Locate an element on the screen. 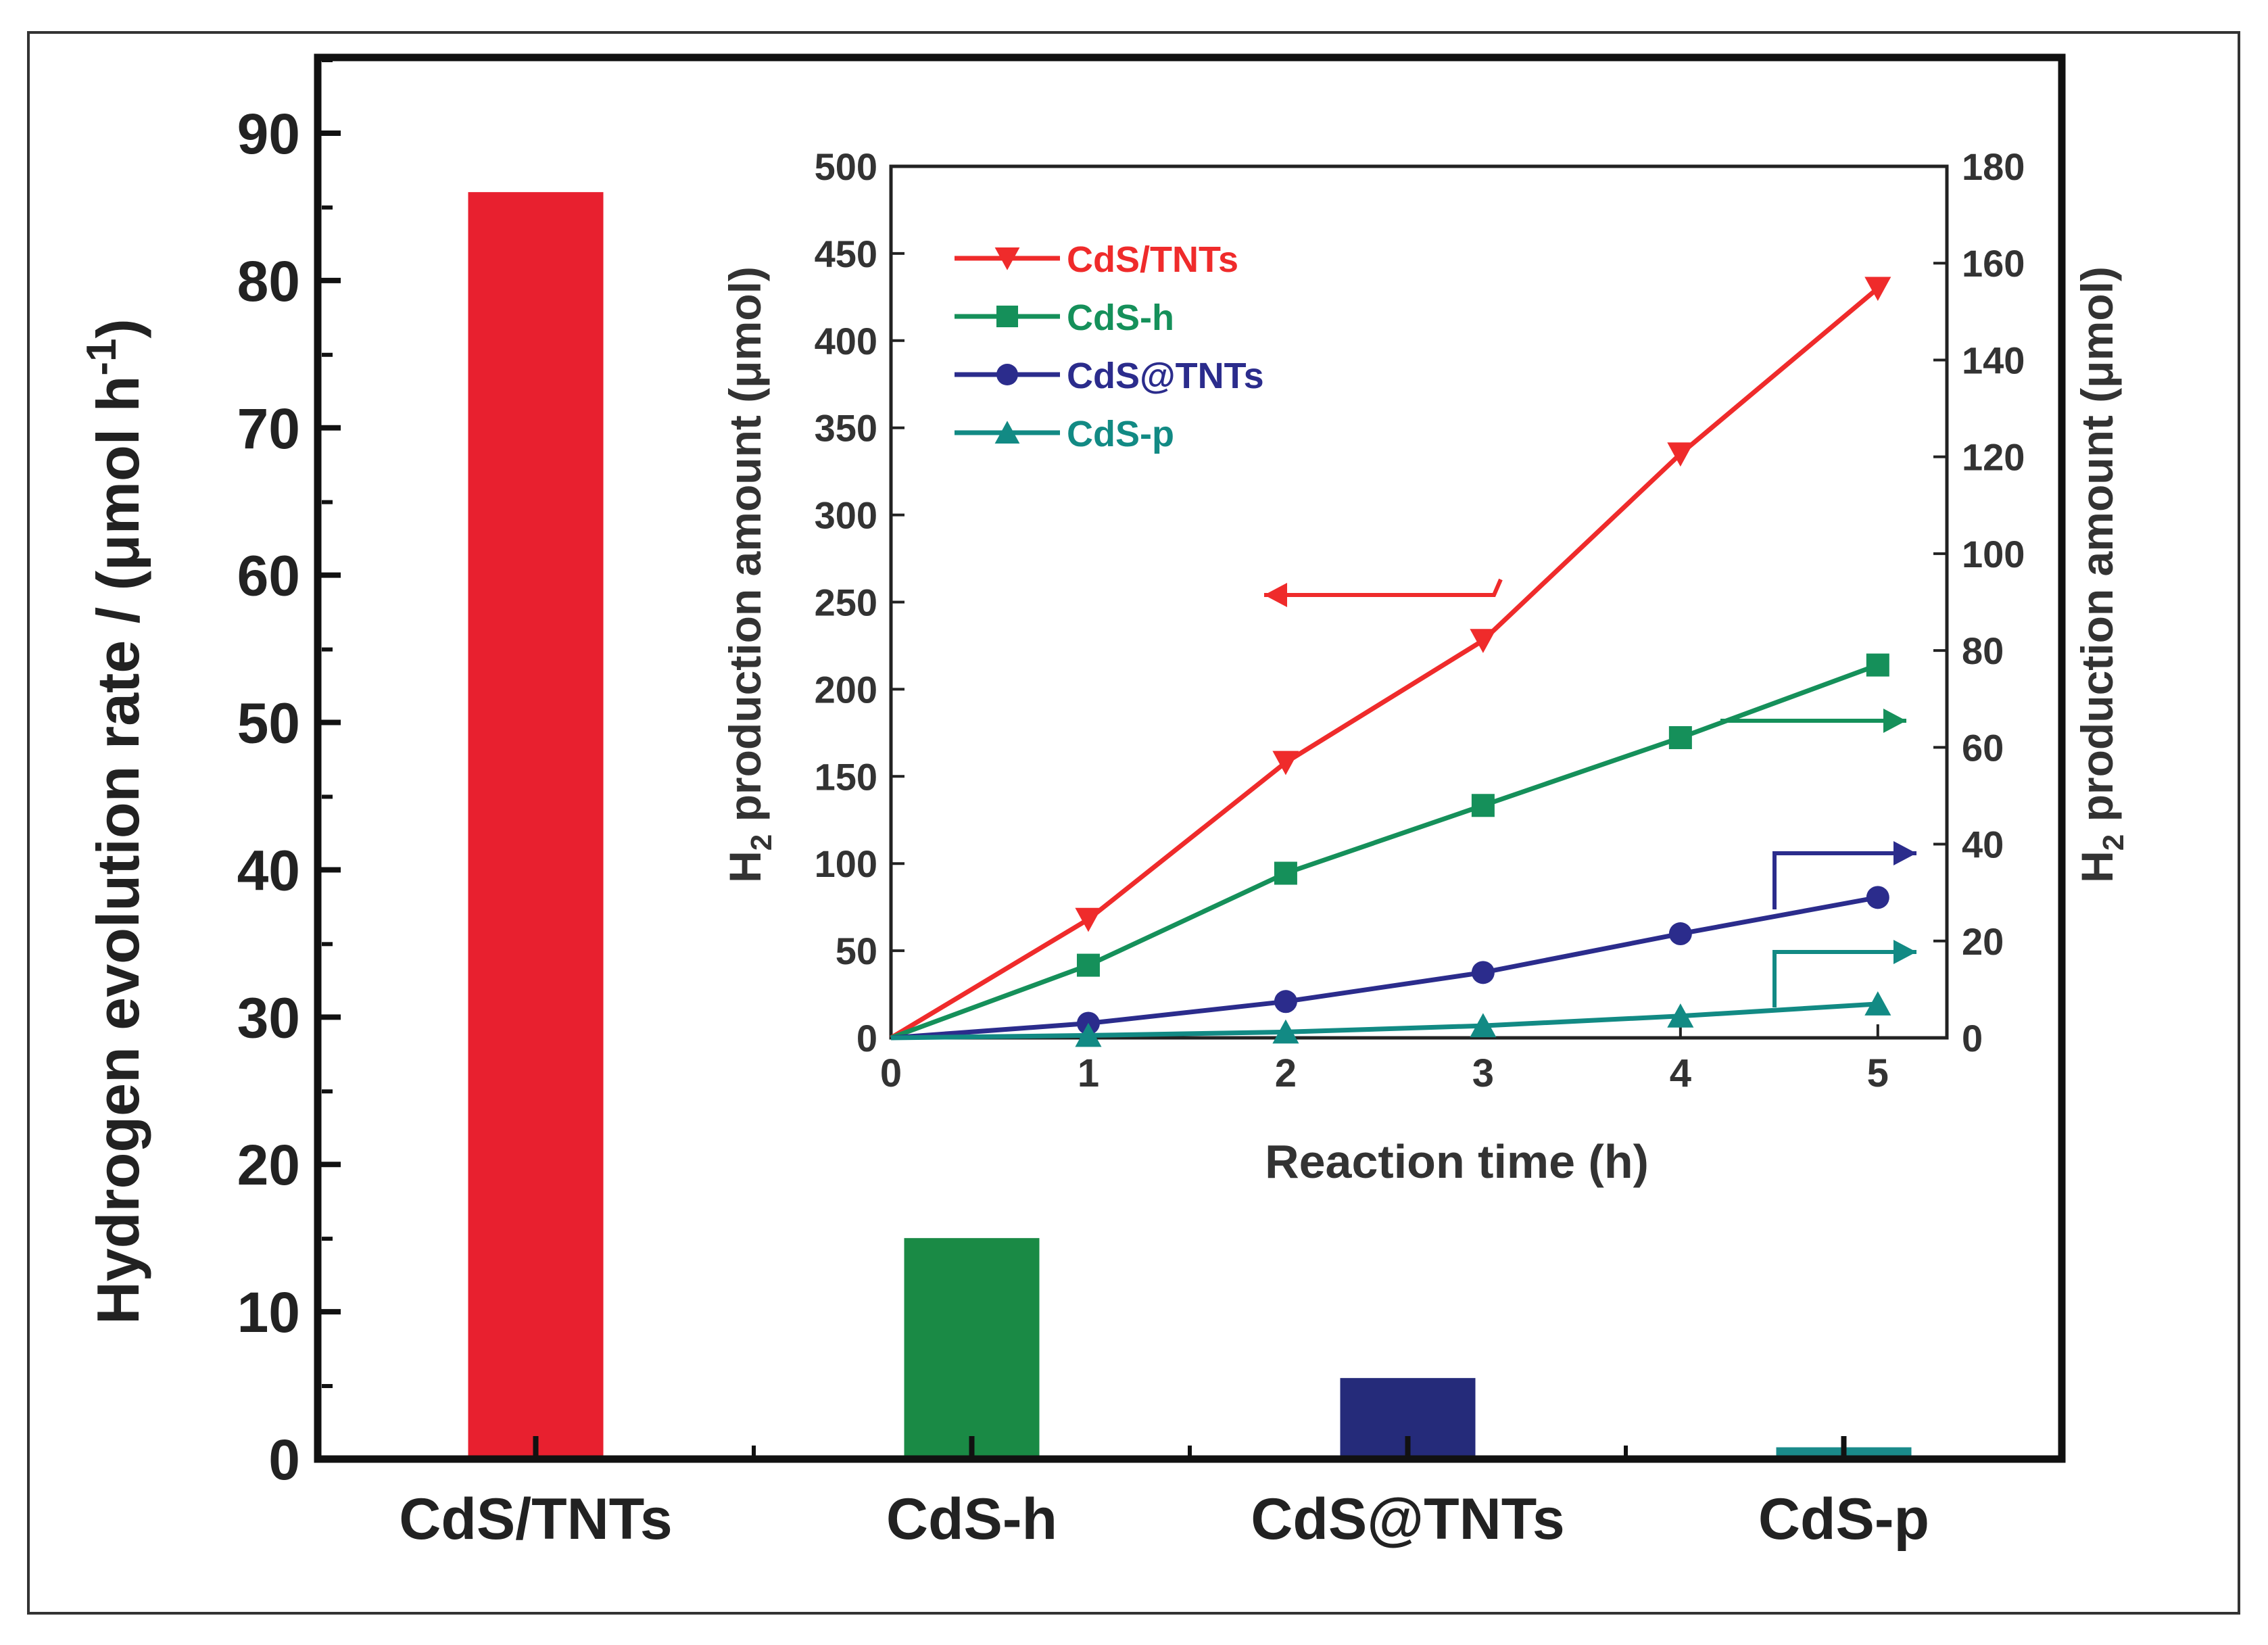 Image resolution: width=2268 pixels, height=1645 pixels. inset-x-axis-label: Reaction time (h) is located at coordinates (1457, 1161).